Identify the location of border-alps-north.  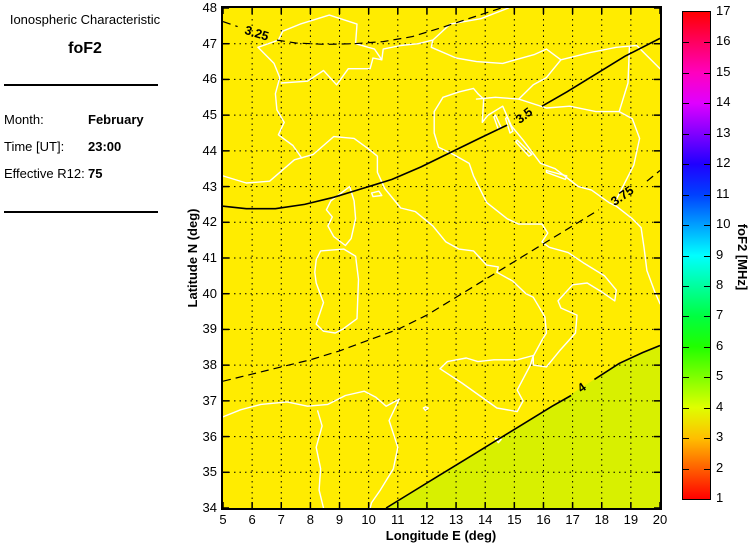
(383, 34).